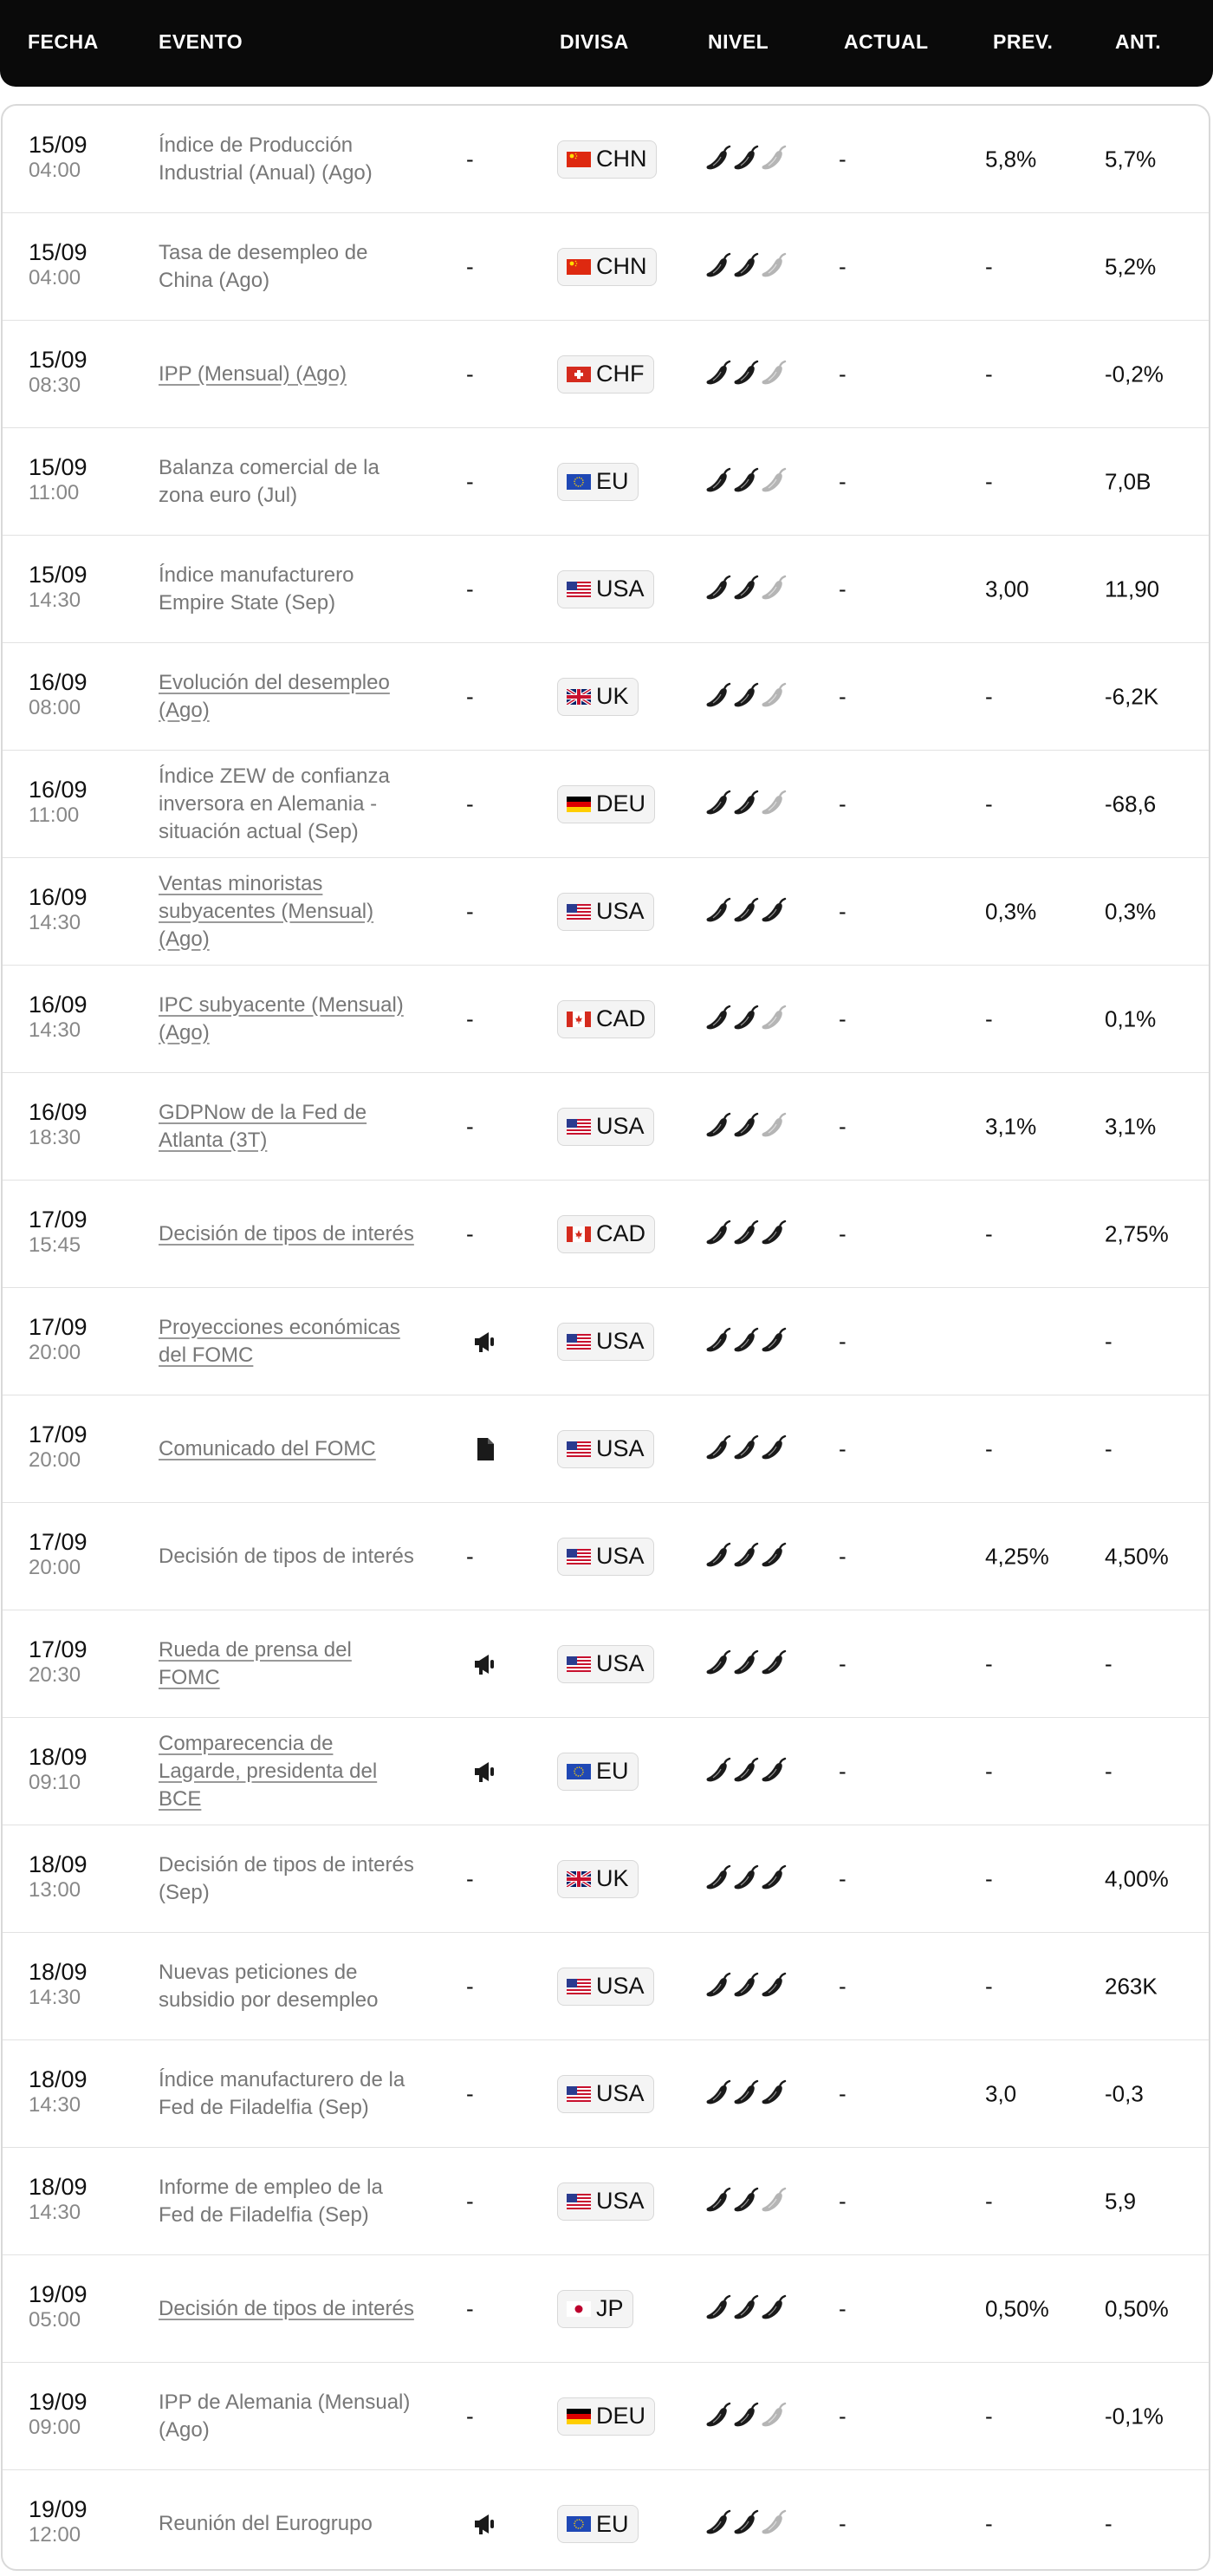 This screenshot has height=2576, width=1213. What do you see at coordinates (279, 1341) in the screenshot?
I see `event-name: Proyecciones económicas del FOMC` at bounding box center [279, 1341].